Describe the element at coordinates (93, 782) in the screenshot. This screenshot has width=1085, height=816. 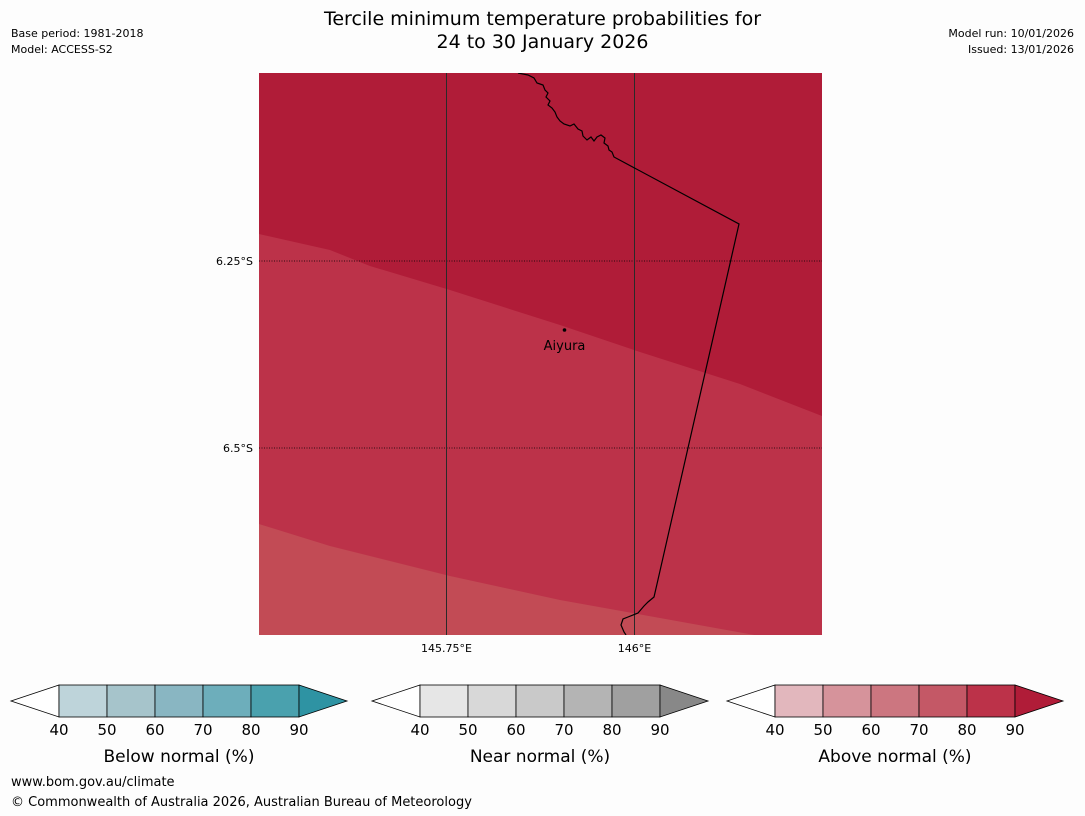
I see `footer-url: www.bom.gov.au/climate` at that location.